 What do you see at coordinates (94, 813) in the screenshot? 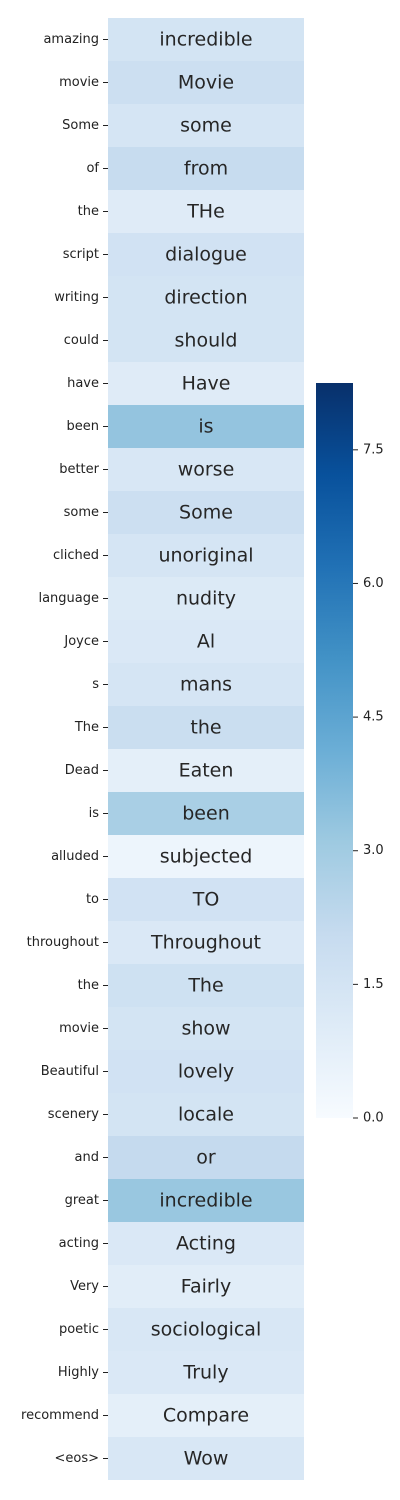
I see `y-tick-label: is` at bounding box center [94, 813].